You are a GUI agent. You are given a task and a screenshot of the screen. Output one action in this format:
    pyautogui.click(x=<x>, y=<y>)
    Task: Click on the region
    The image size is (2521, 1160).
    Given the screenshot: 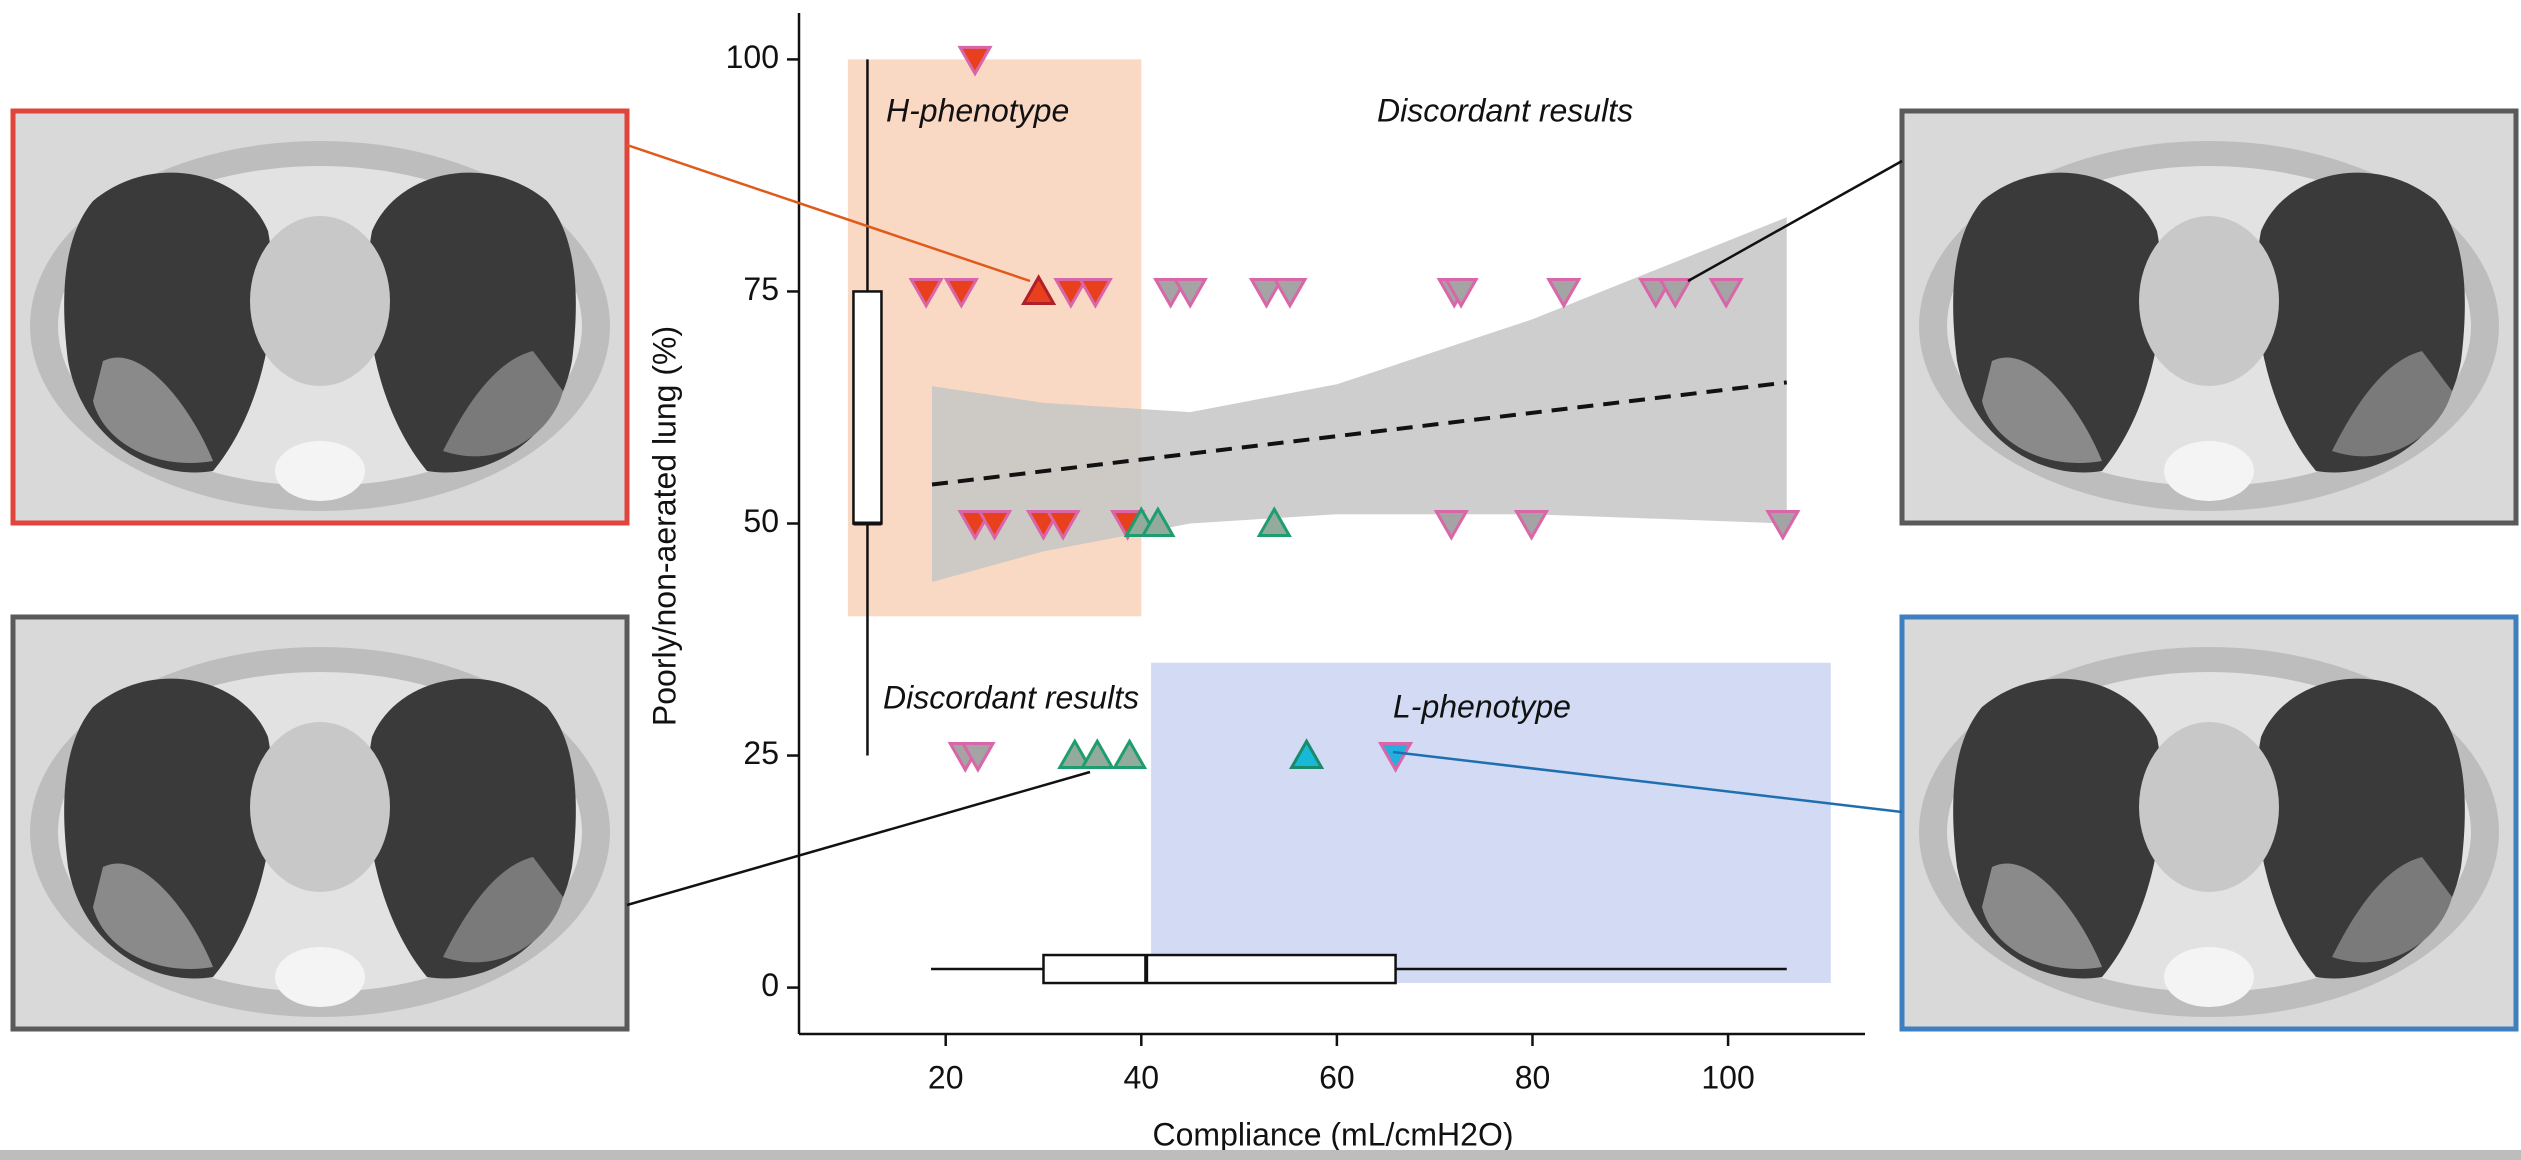 What is the action you would take?
    pyautogui.click(x=1491, y=822)
    